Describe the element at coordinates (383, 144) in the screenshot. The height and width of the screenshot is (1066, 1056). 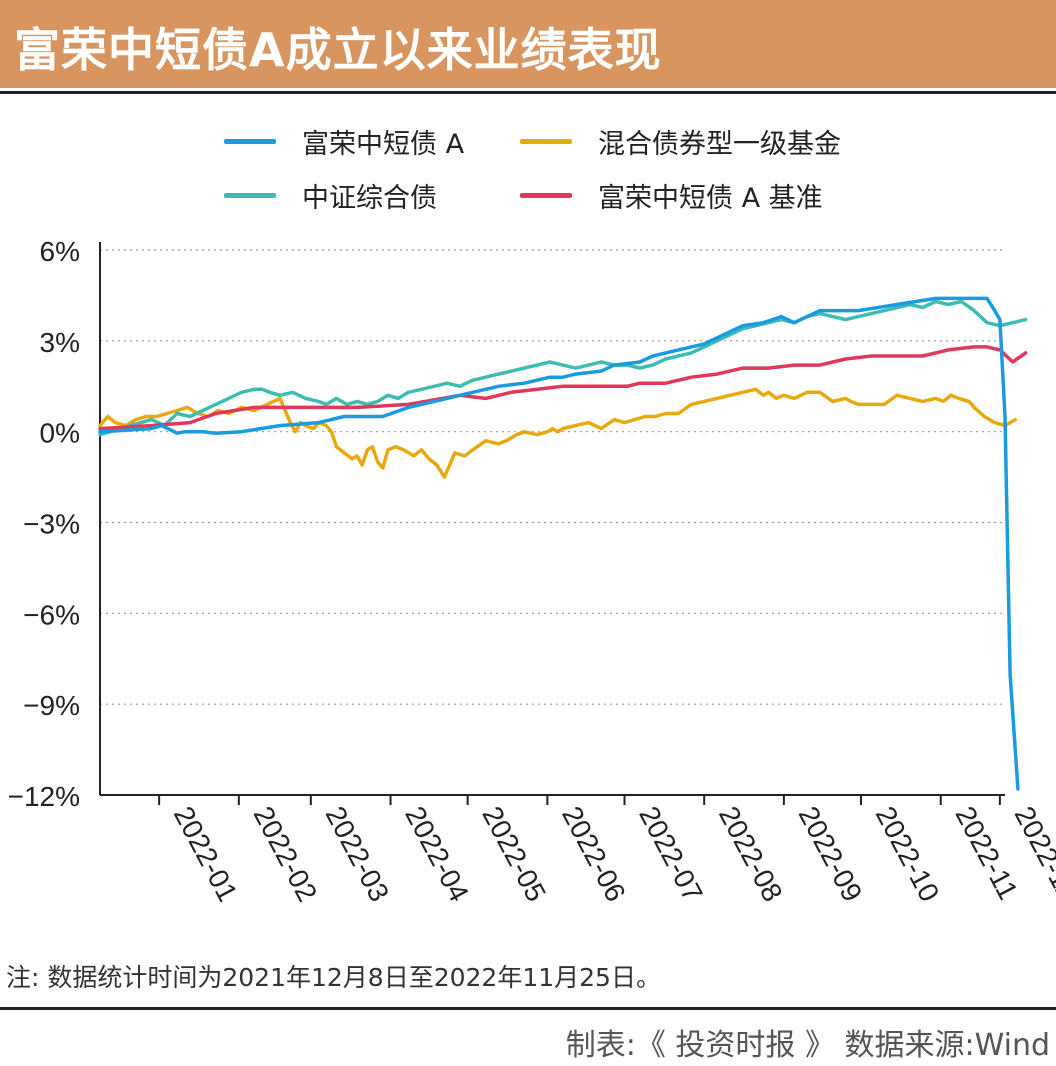
I see `legend-label: 富荣中短债 A` at that location.